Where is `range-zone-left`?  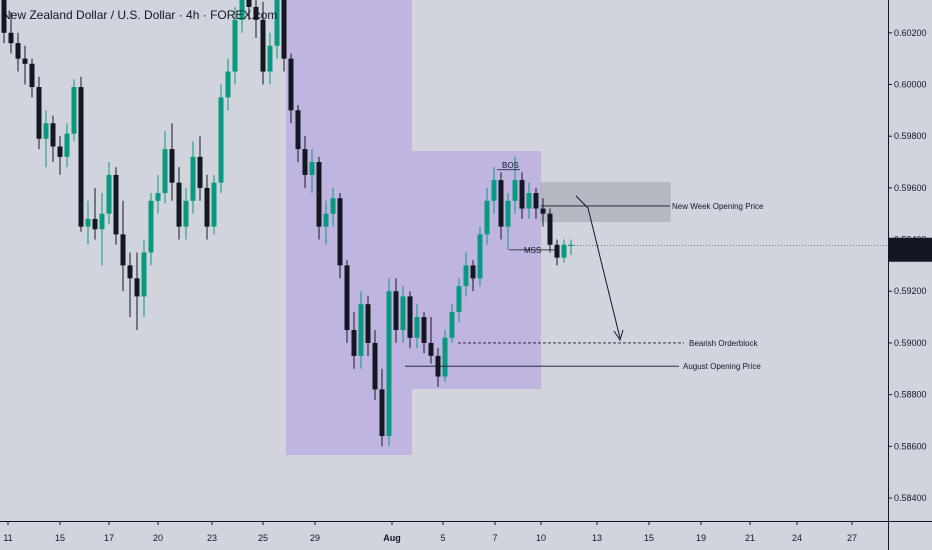
range-zone-left is located at coordinates (349, 227).